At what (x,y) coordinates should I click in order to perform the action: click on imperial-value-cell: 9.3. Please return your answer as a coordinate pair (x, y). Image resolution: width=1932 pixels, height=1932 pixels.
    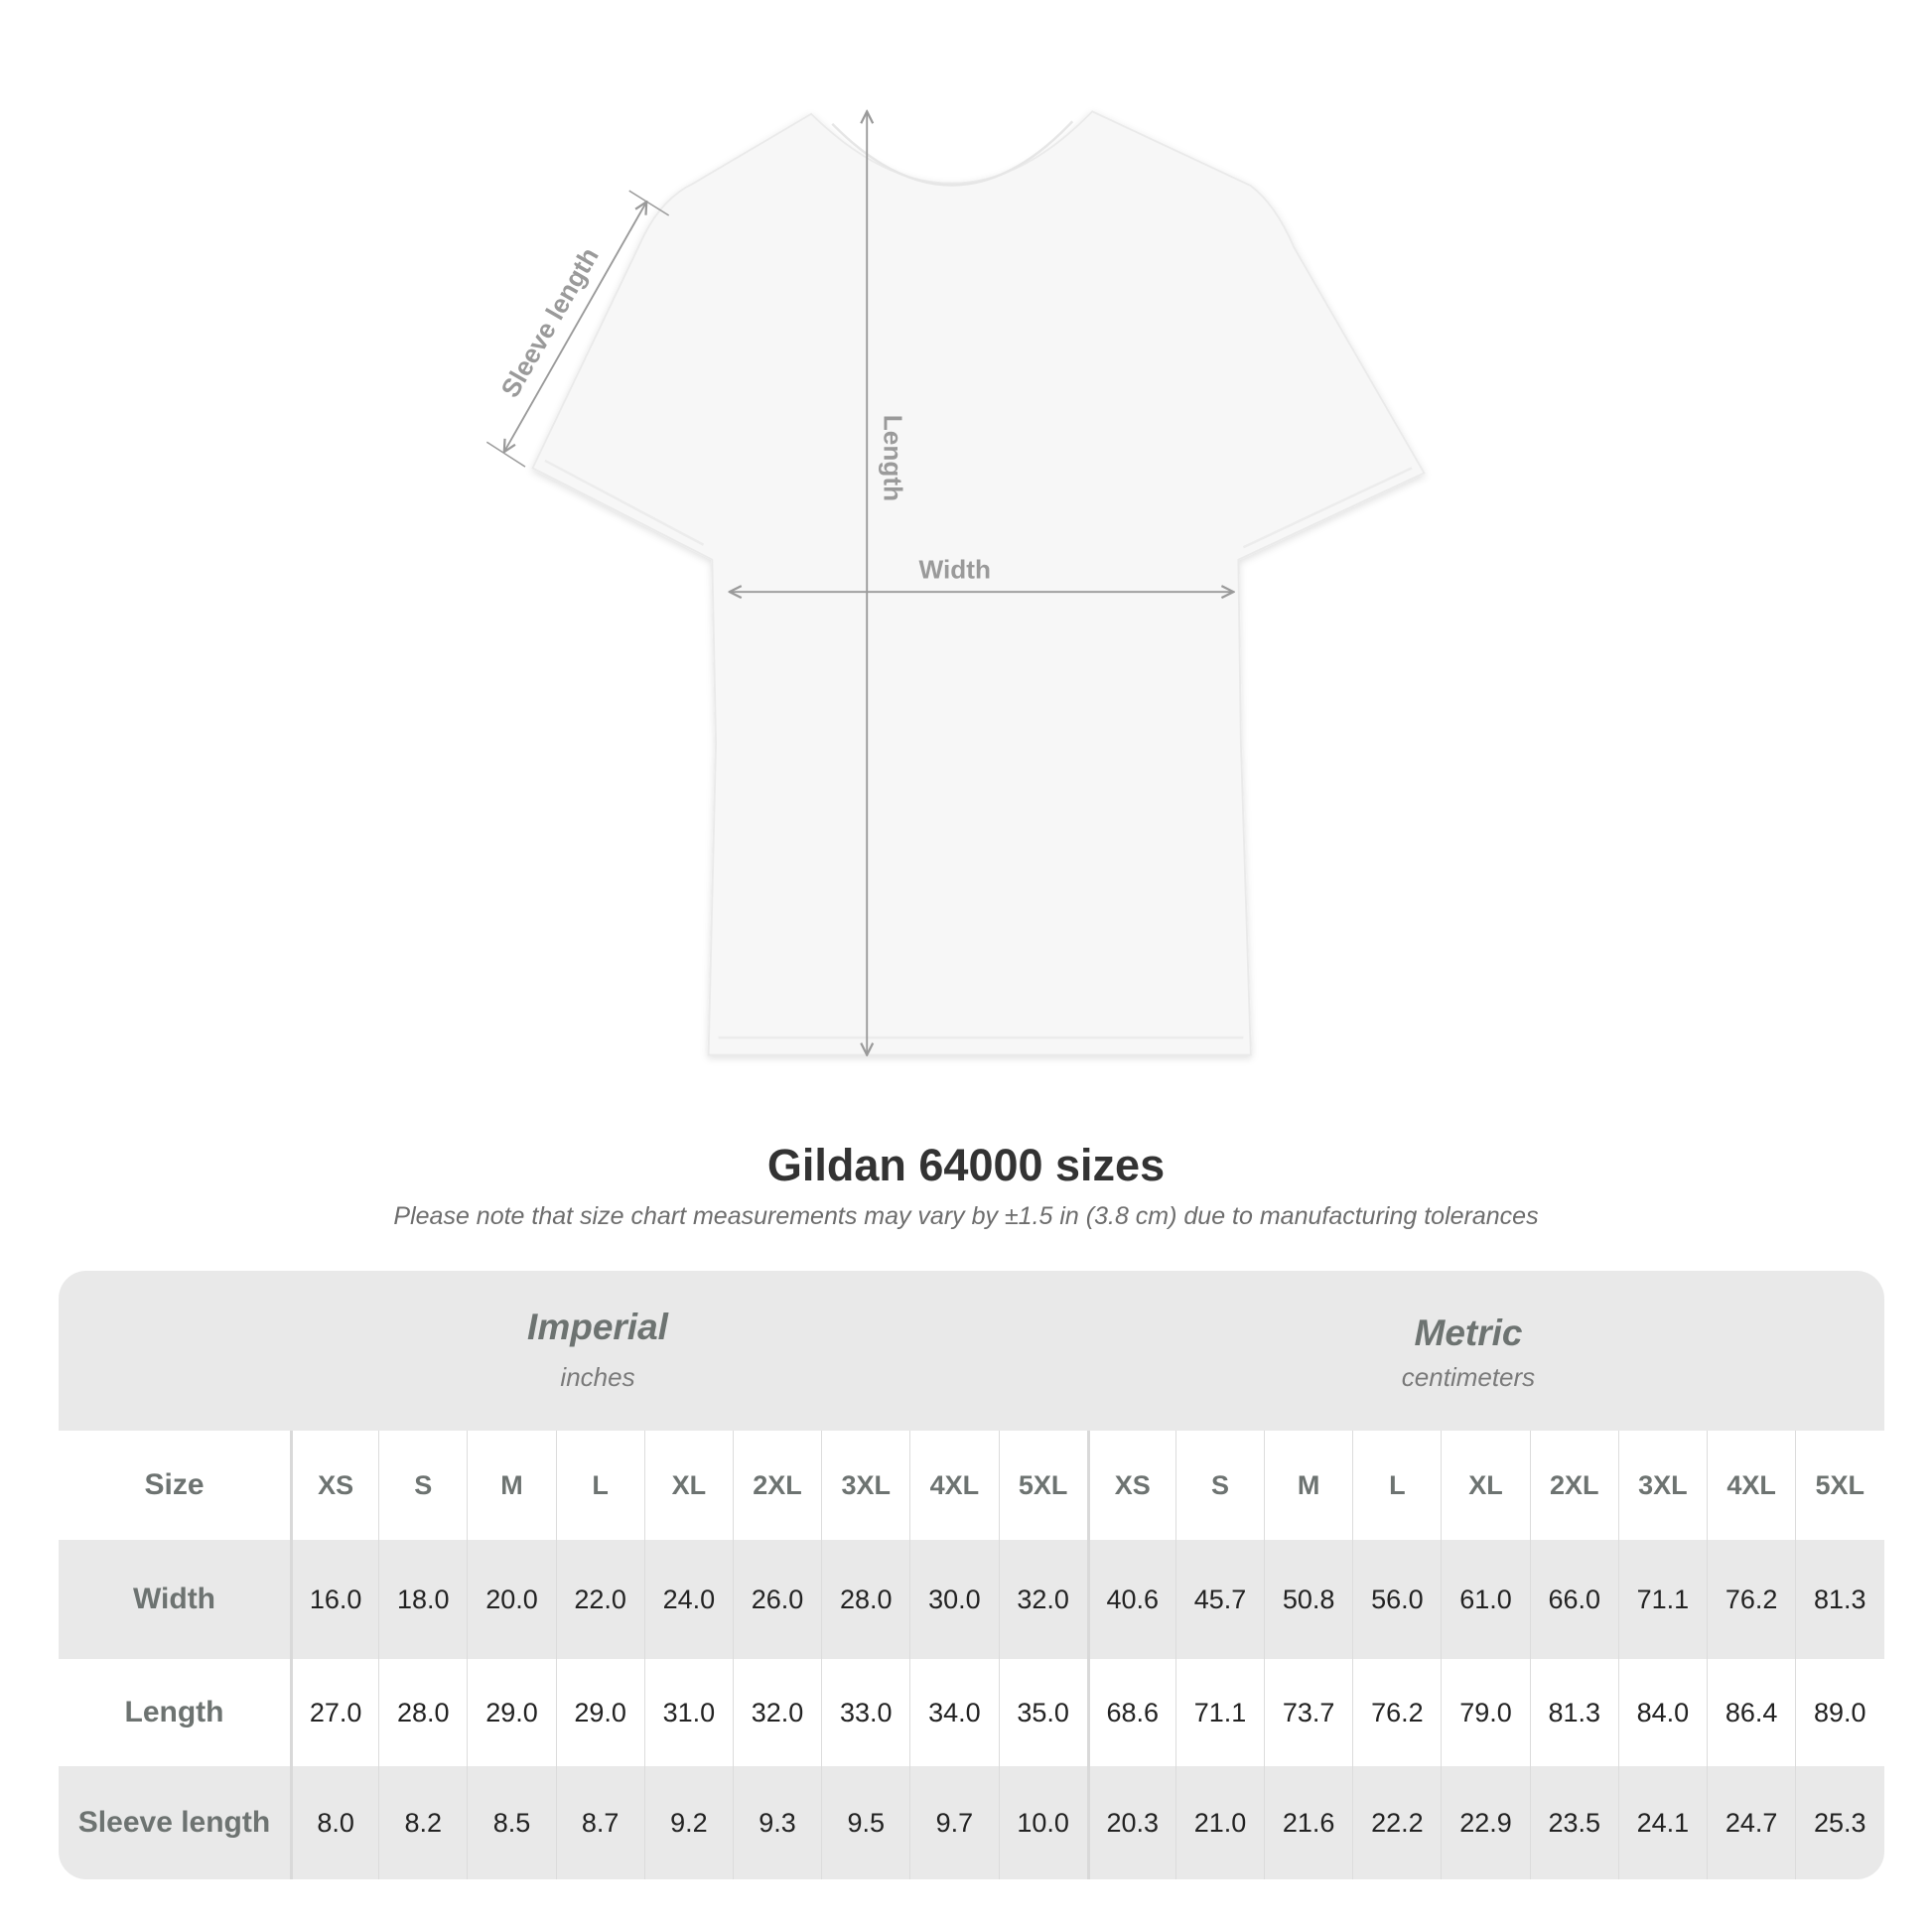
    Looking at the image, I should click on (776, 1823).